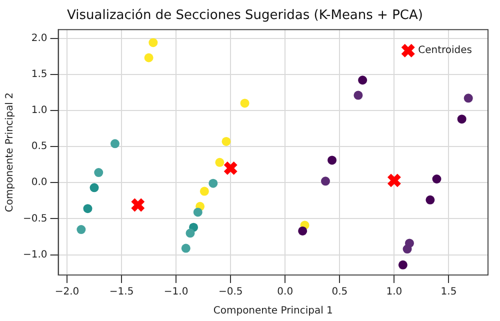  I want to click on chart-title: Visualización de Secciones Sugeridas (K-Means + PCA), so click(245, 16).